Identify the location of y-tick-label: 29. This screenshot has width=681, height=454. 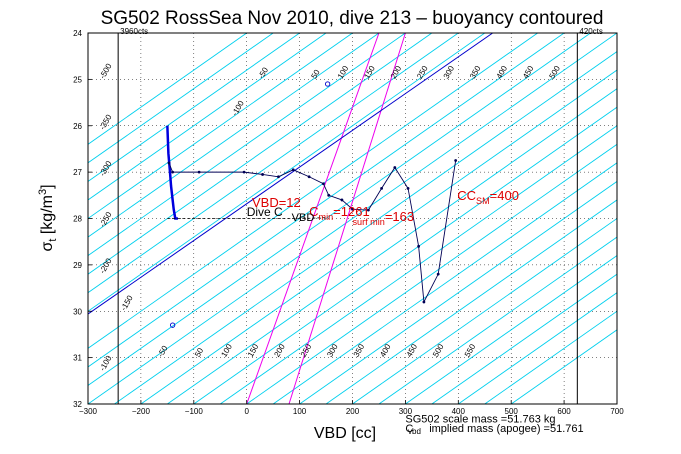
(77, 265).